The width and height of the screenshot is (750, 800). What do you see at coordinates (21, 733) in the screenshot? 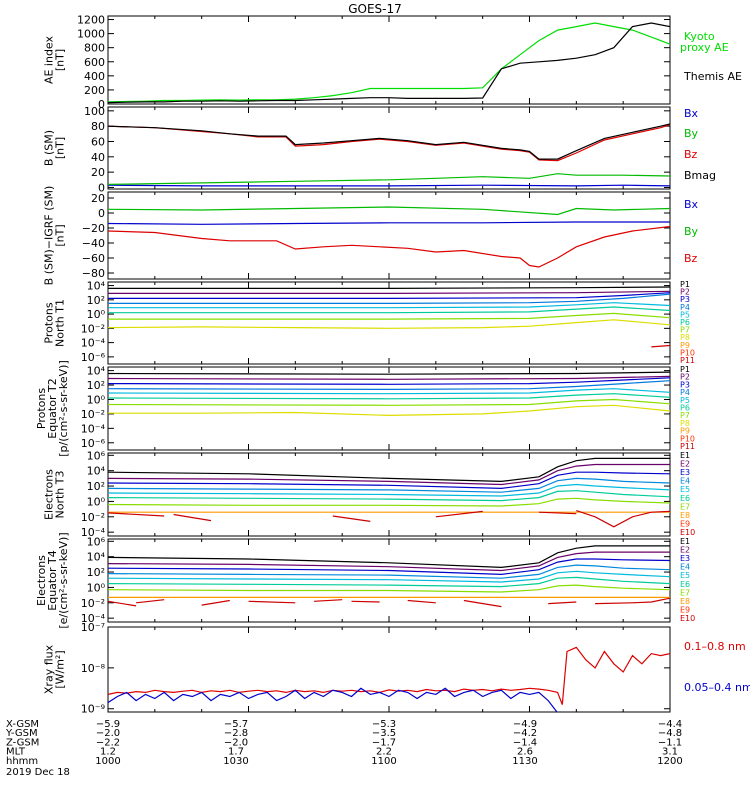
I see `footer-row-label: Y-GSM` at bounding box center [21, 733].